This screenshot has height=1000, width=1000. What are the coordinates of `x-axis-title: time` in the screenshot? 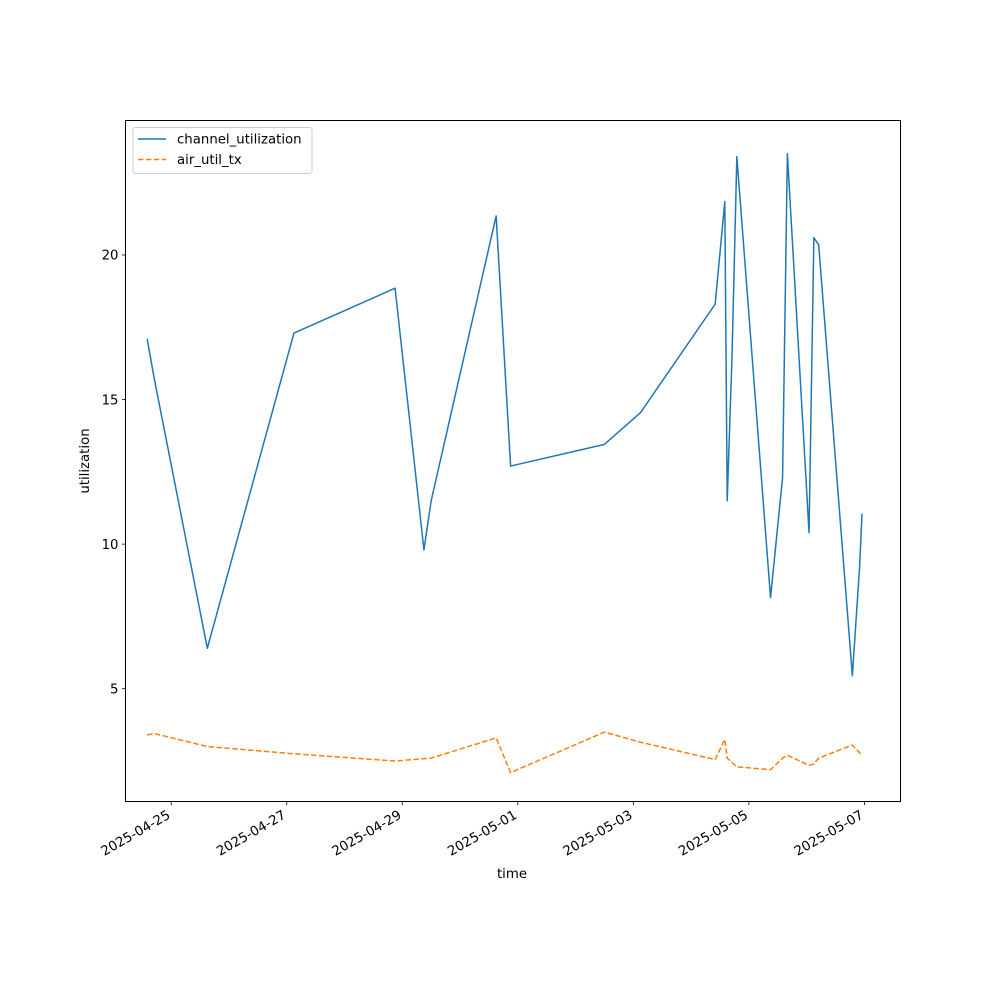 It's located at (512, 874).